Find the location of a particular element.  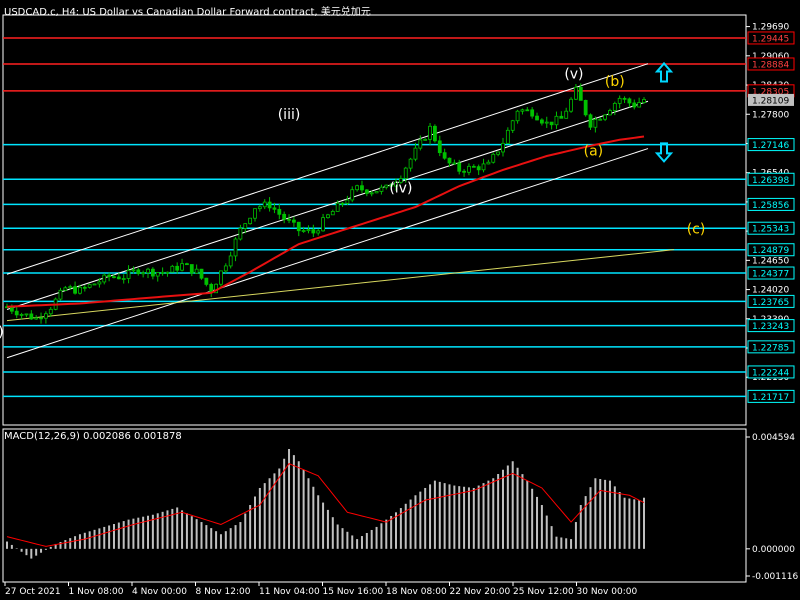

level-tag-label-10: 1.23243 is located at coordinates (770, 327).